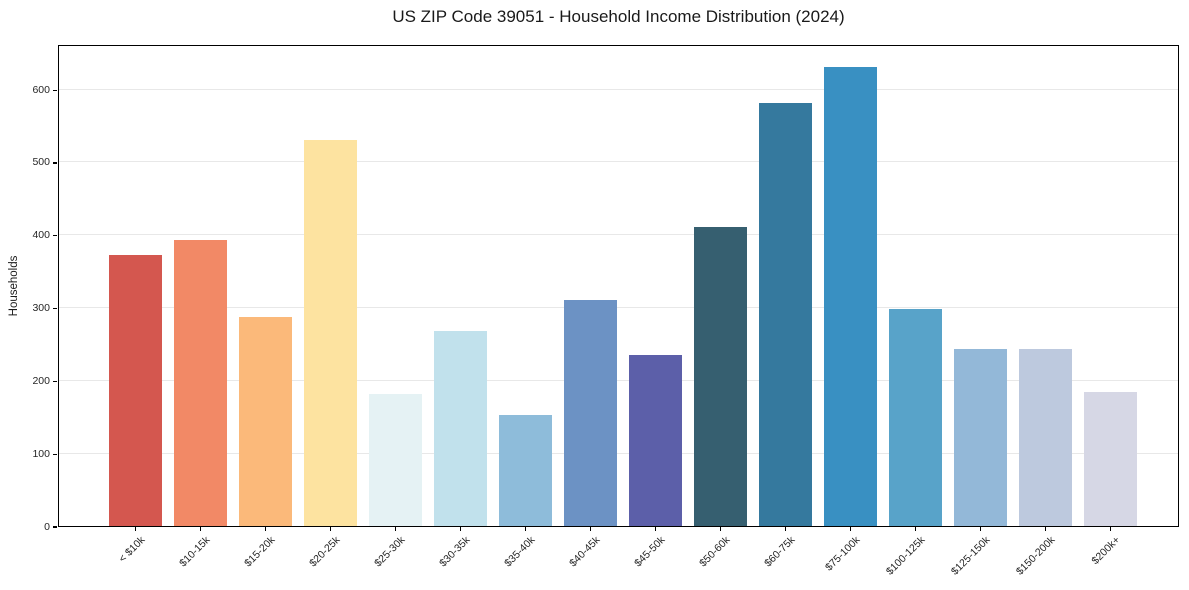 The image size is (1189, 590). I want to click on bar-$45-50k, so click(655, 440).